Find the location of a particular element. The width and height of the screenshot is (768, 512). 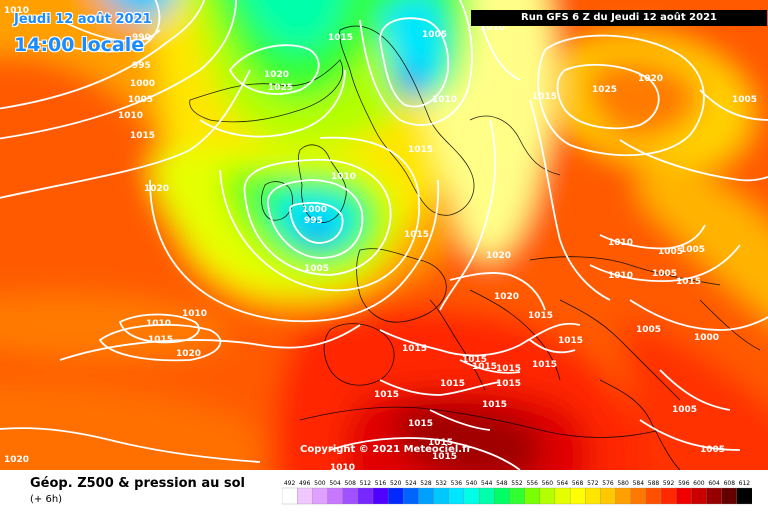

scale-label: 504 is located at coordinates (335, 483).